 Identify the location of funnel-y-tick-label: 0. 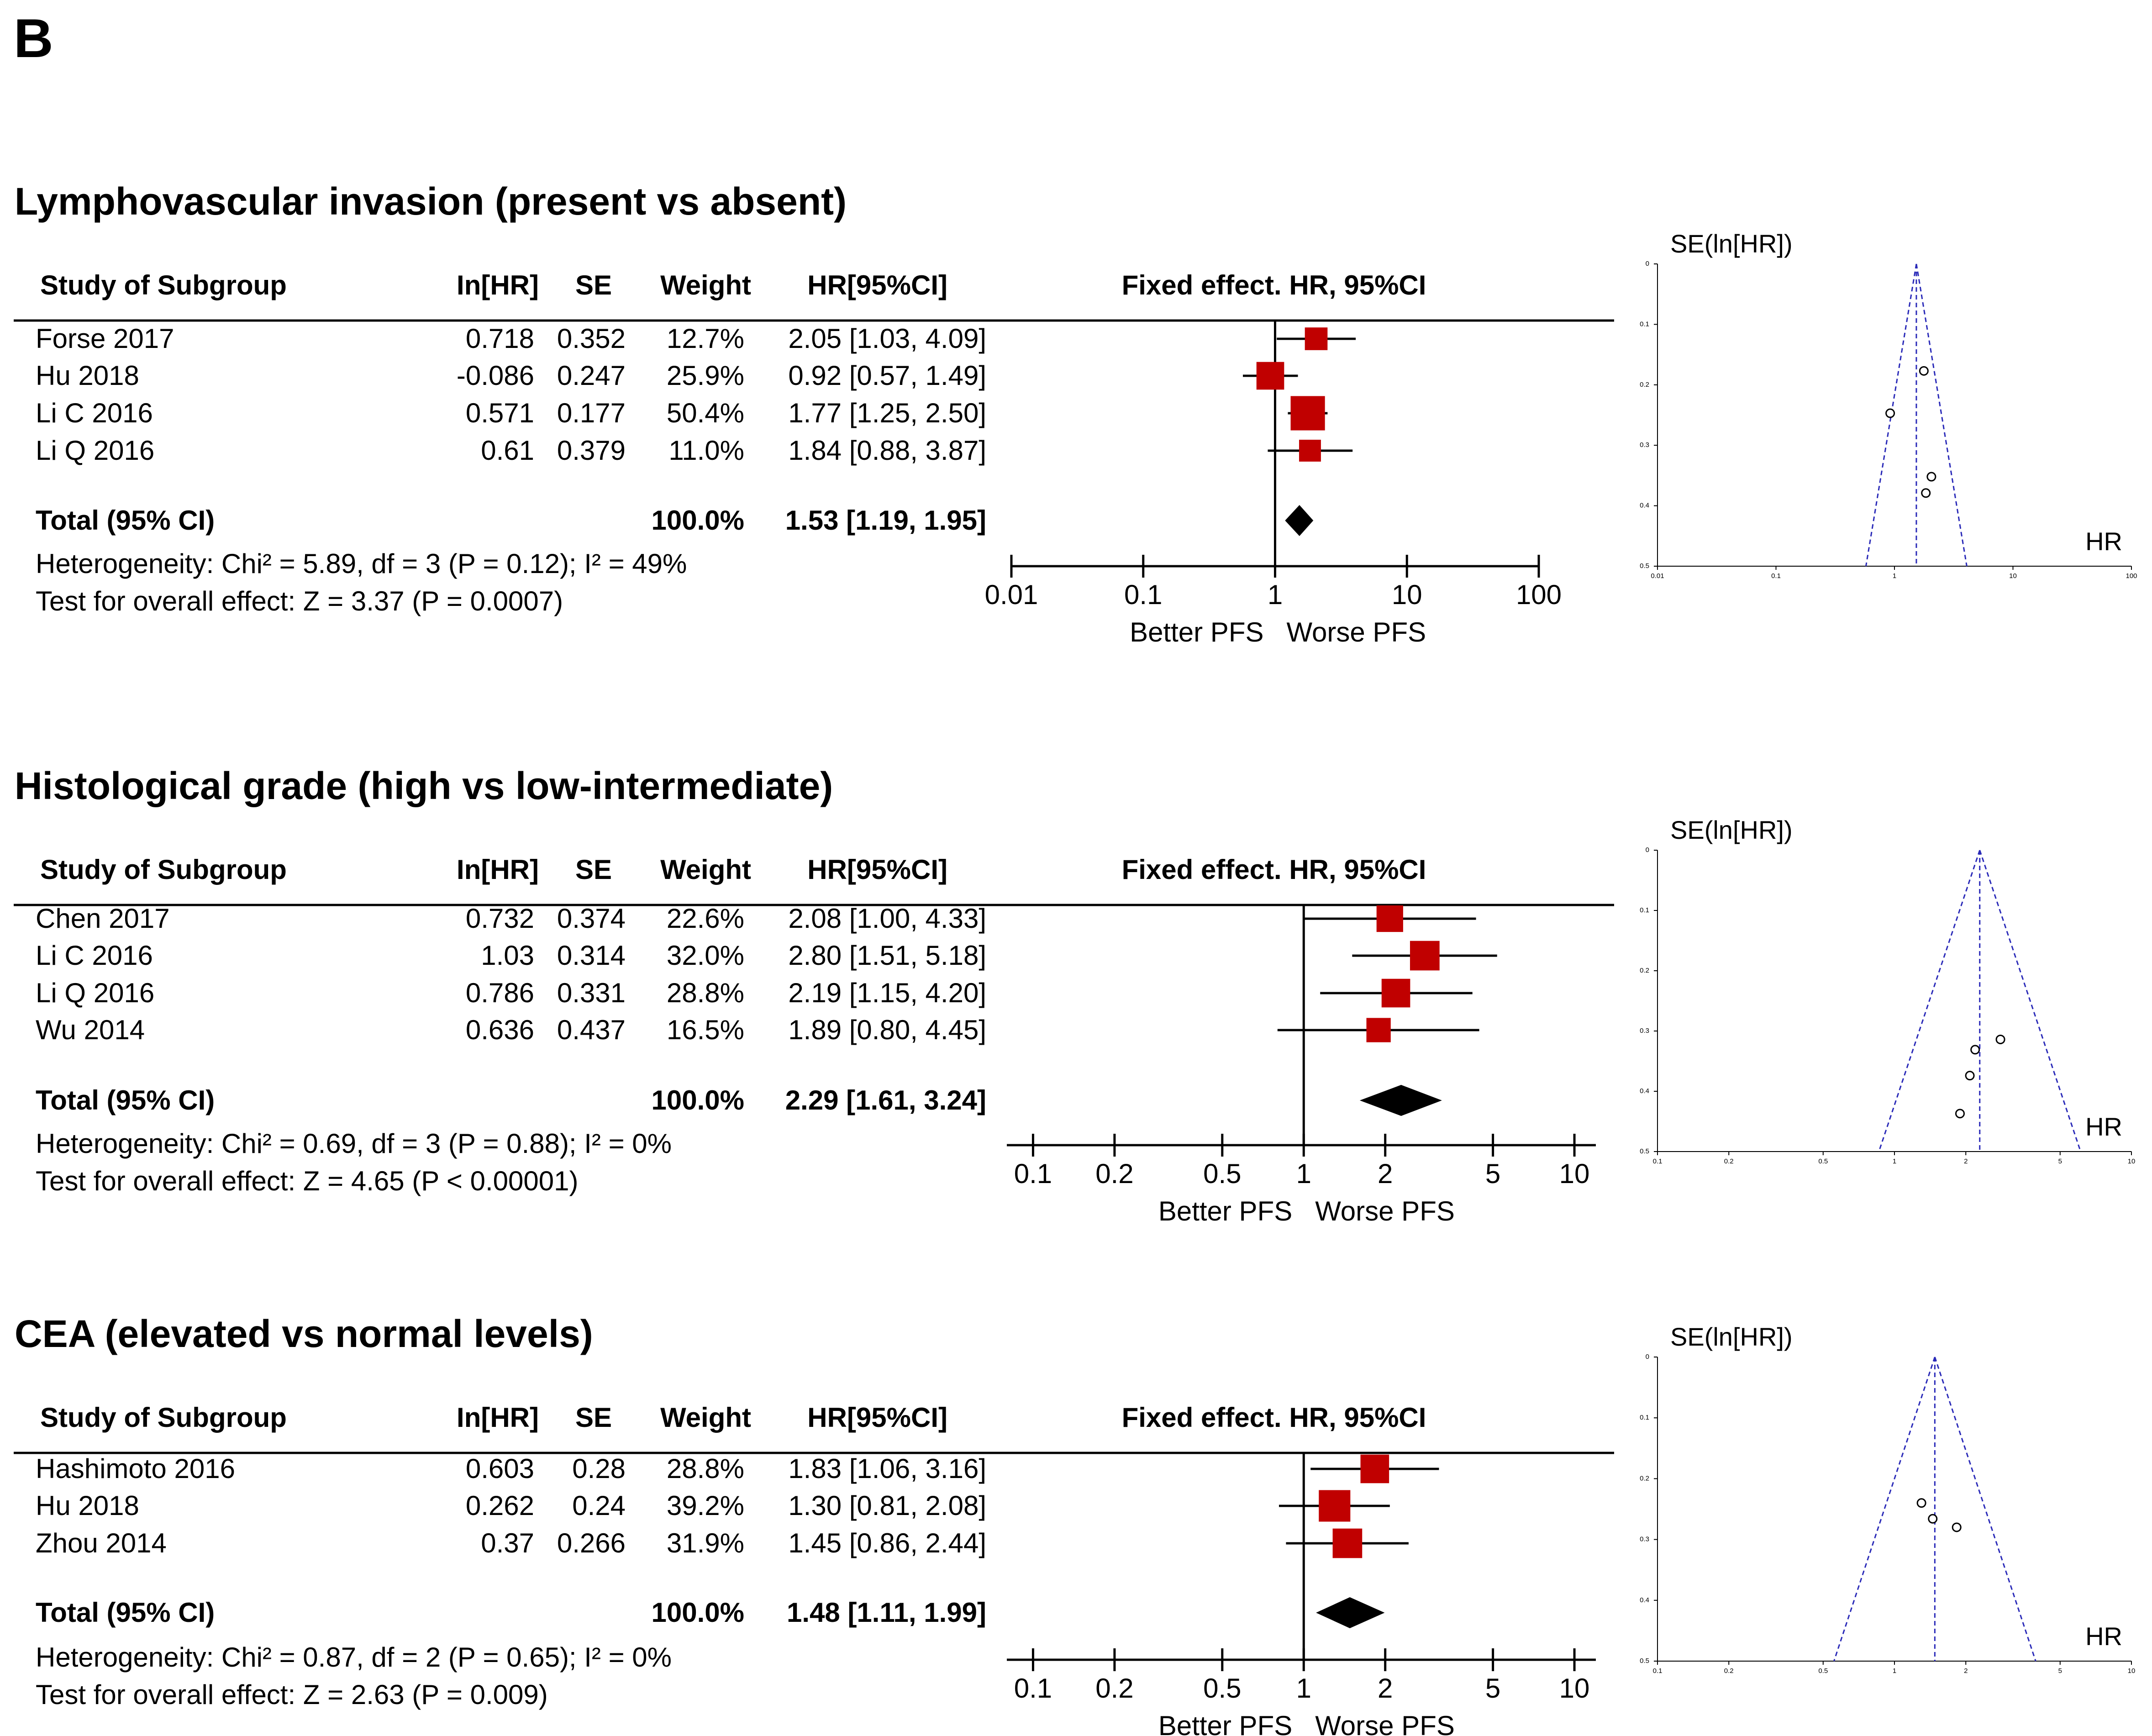
(1647, 1357).